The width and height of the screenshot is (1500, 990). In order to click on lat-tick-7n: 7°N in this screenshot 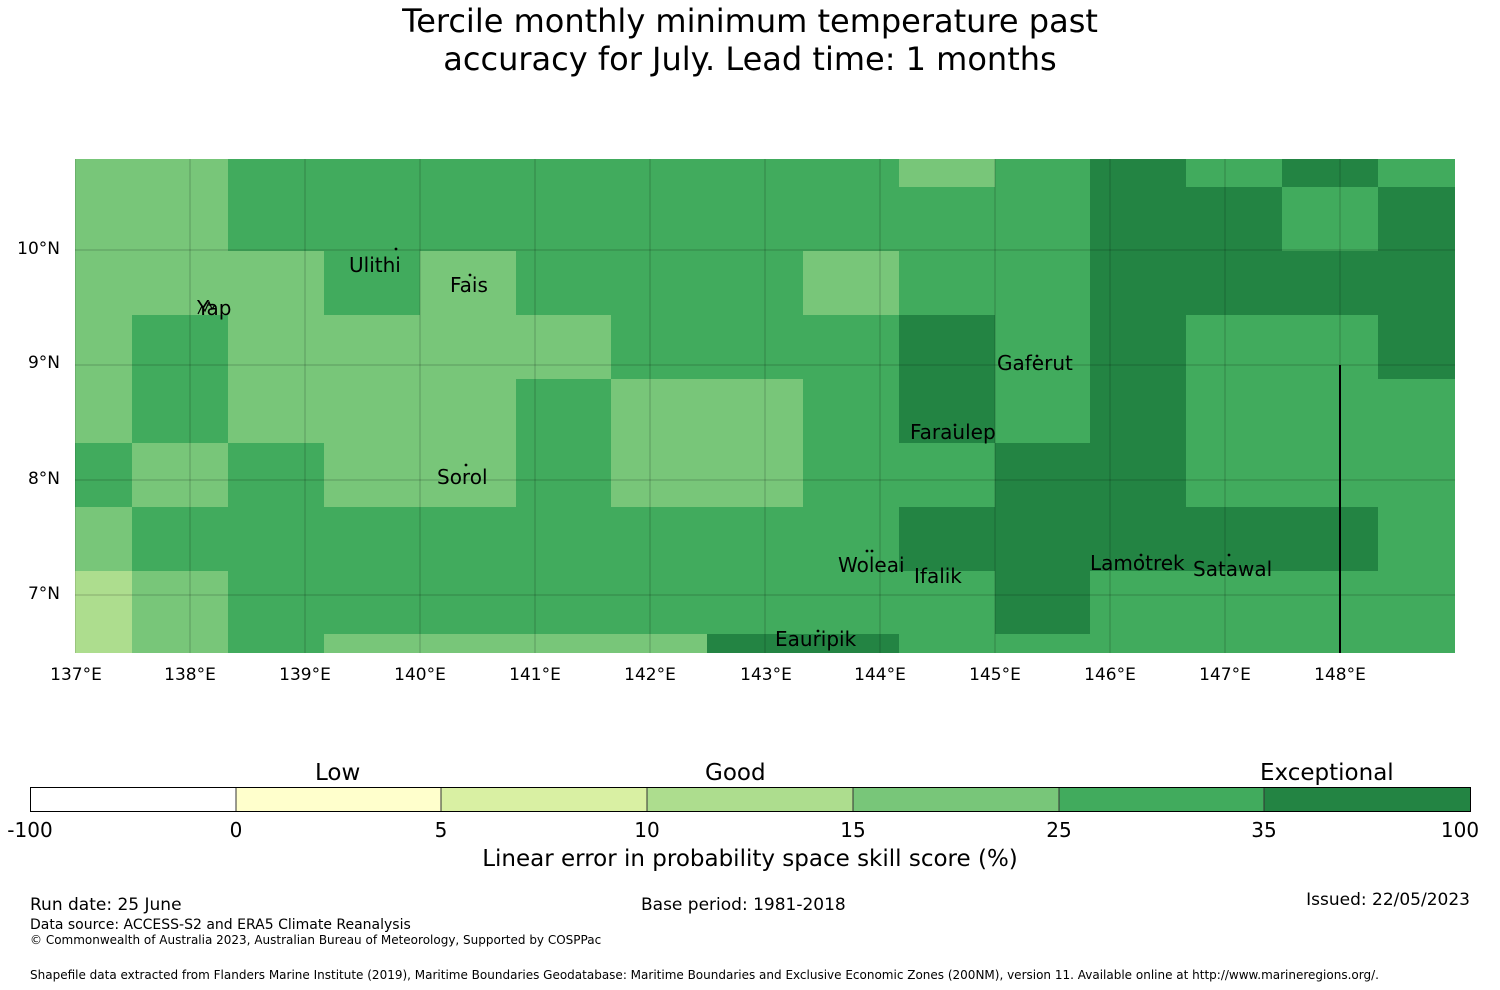, I will do `click(43, 594)`.